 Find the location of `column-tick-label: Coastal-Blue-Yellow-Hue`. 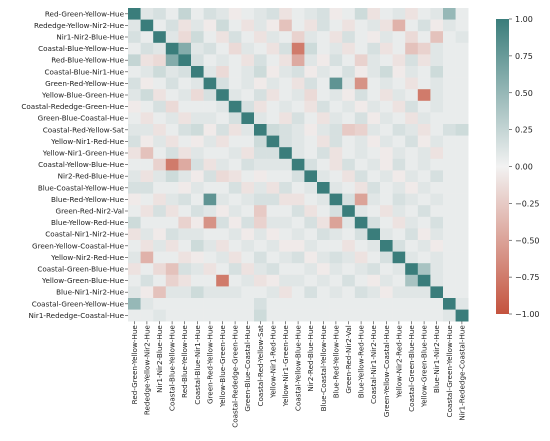

column-tick-label: Coastal-Blue-Yellow-Hue is located at coordinates (172, 368).